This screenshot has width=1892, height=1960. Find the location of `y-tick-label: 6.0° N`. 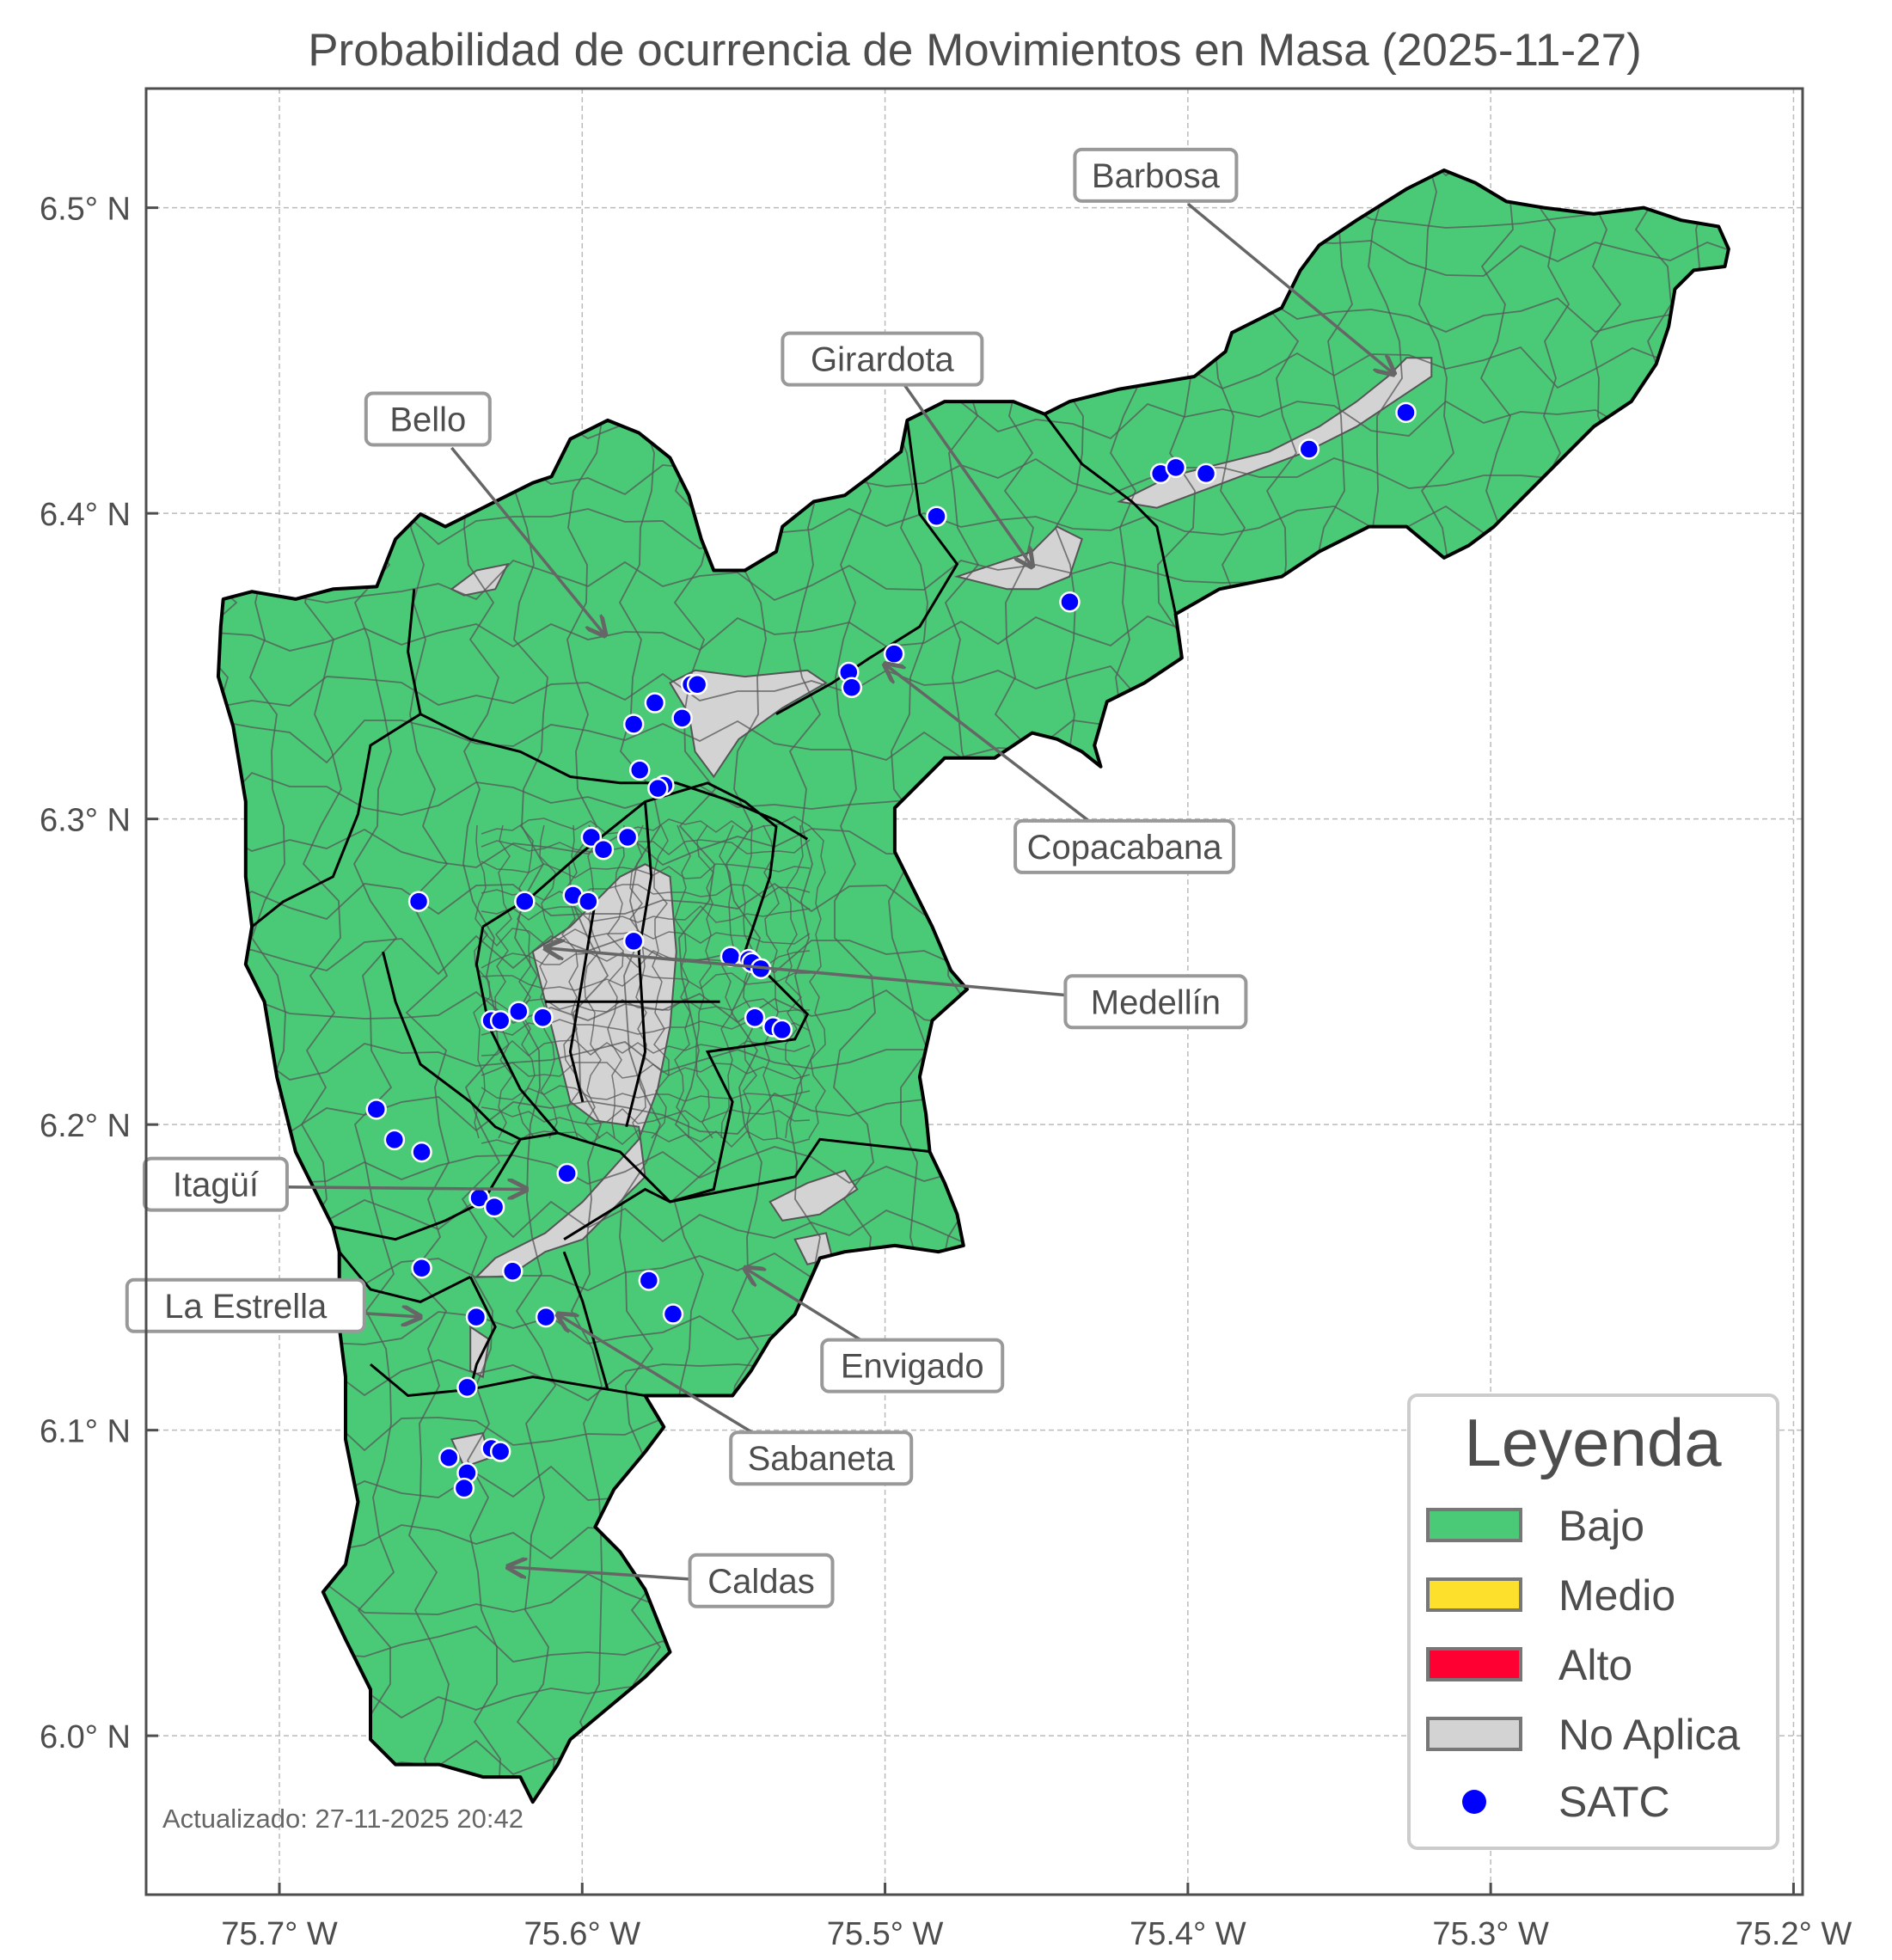

y-tick-label: 6.0° N is located at coordinates (85, 1737).